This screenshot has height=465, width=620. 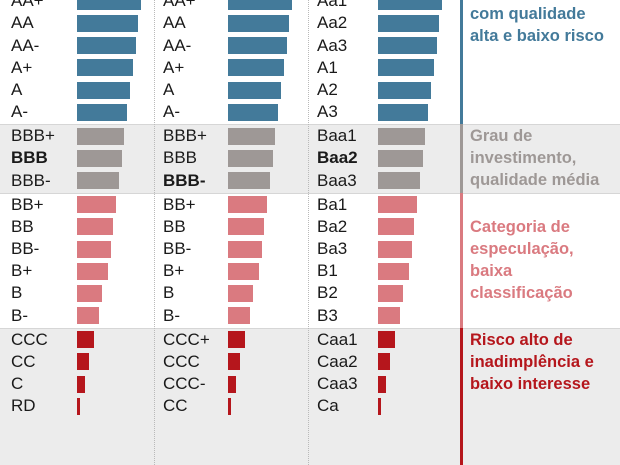 What do you see at coordinates (27, 5) in the screenshot?
I see `rating-label: AA+` at bounding box center [27, 5].